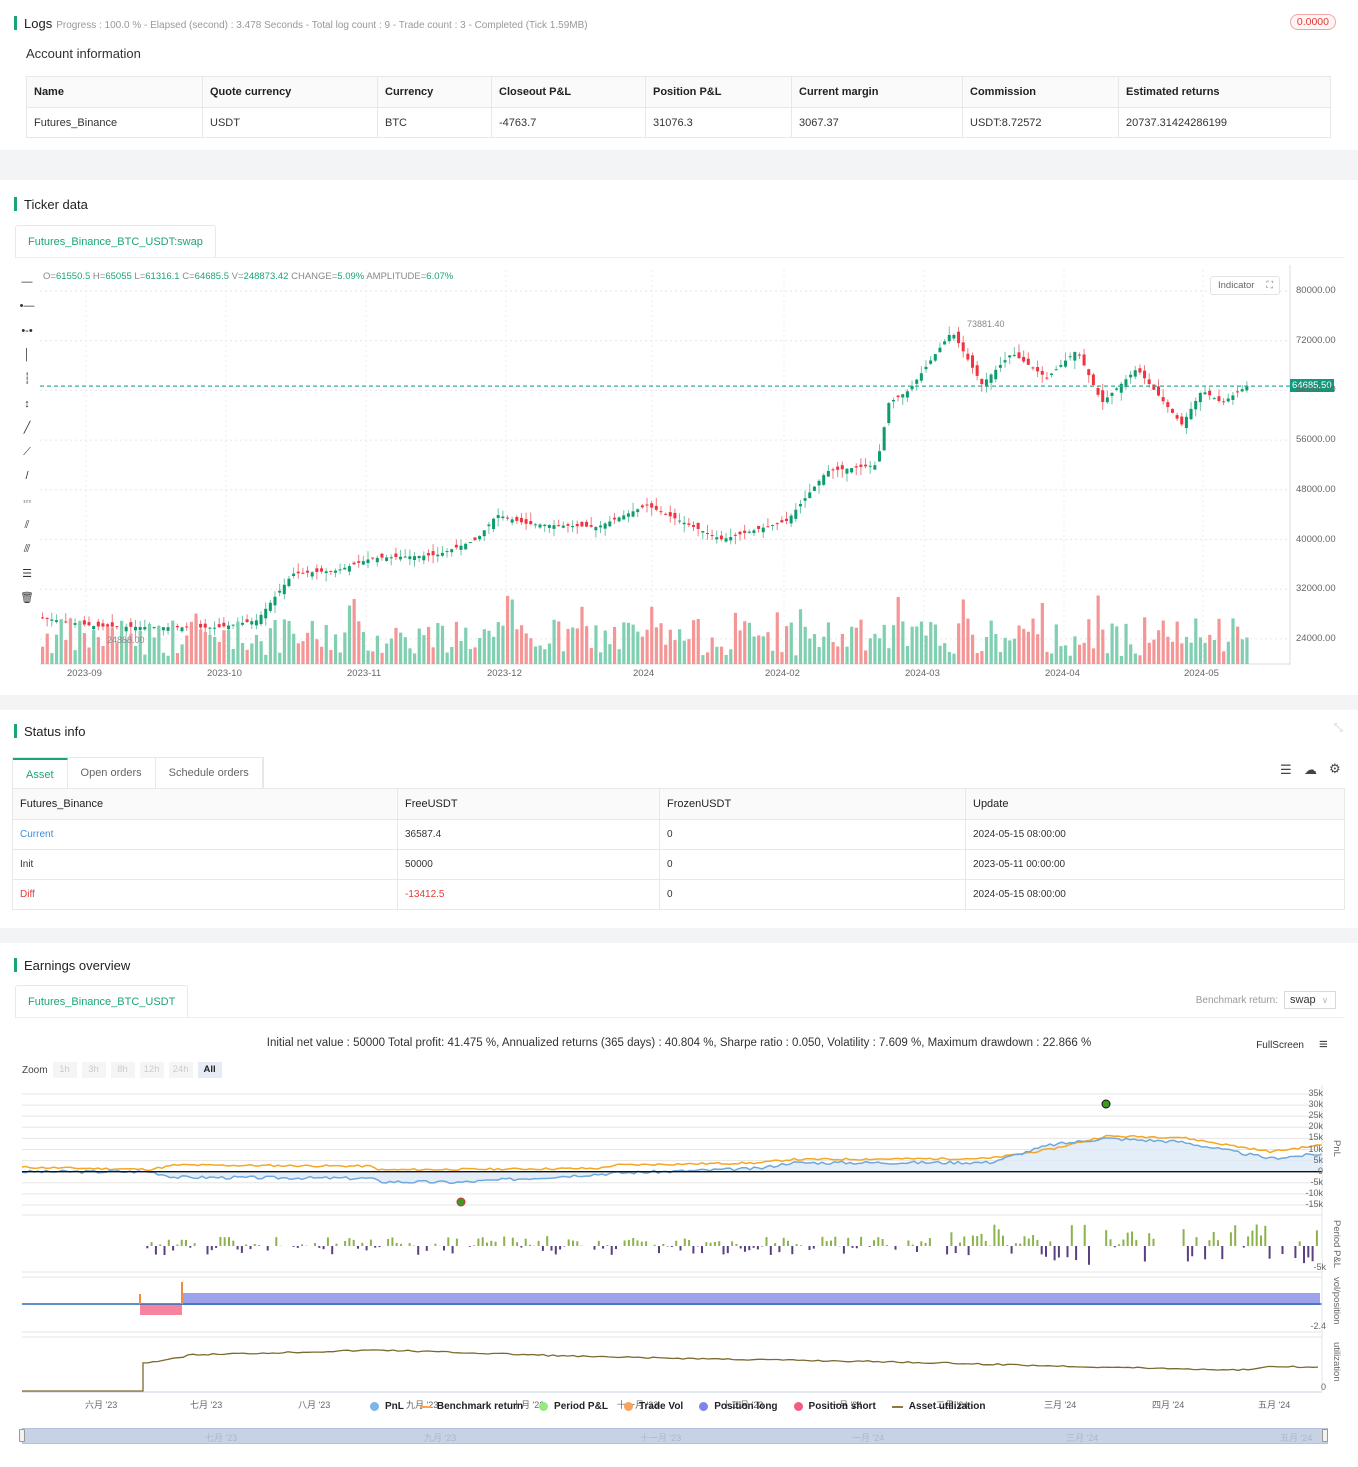 This screenshot has width=1358, height=1467. I want to click on navigator-right-handle, so click(1325, 1435).